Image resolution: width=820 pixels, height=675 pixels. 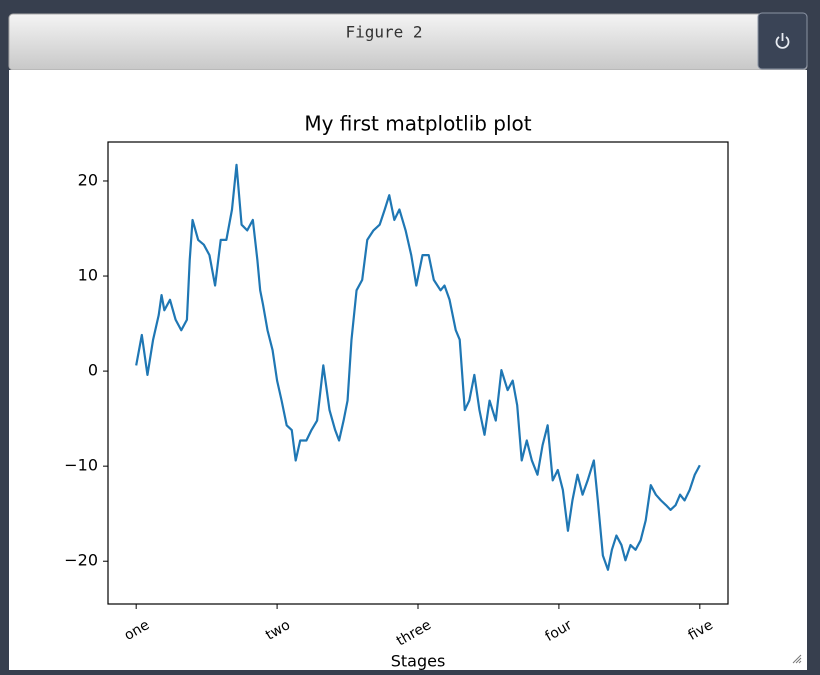 I want to click on window-title: Figure 2, so click(x=383, y=32).